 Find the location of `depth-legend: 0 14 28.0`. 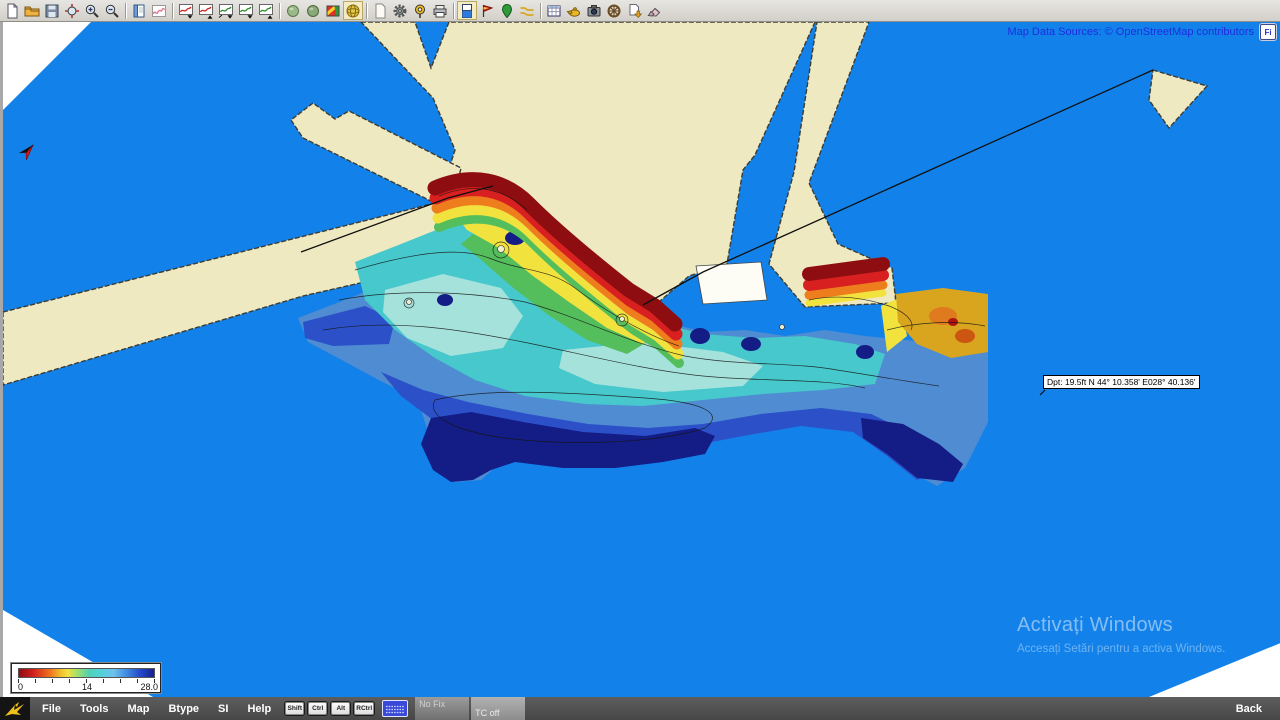

depth-legend: 0 14 28.0 is located at coordinates (86, 678).